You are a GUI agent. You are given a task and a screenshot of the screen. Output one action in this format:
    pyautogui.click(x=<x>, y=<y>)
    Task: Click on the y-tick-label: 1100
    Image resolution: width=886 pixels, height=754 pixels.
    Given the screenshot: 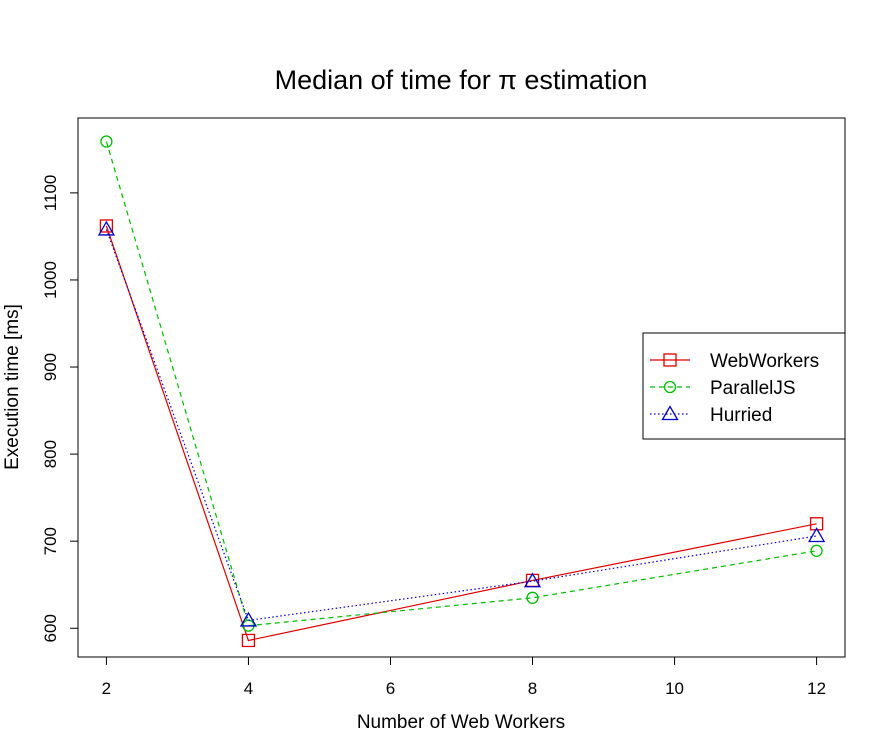 What is the action you would take?
    pyautogui.click(x=50, y=193)
    